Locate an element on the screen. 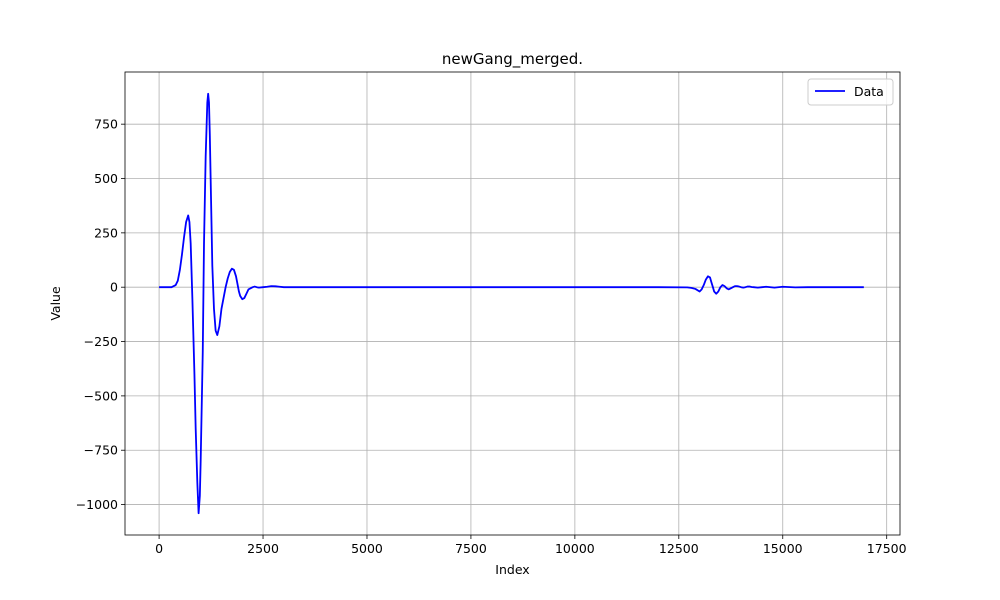 The image size is (1000, 600). x-tick-label: 15000 is located at coordinates (783, 548).